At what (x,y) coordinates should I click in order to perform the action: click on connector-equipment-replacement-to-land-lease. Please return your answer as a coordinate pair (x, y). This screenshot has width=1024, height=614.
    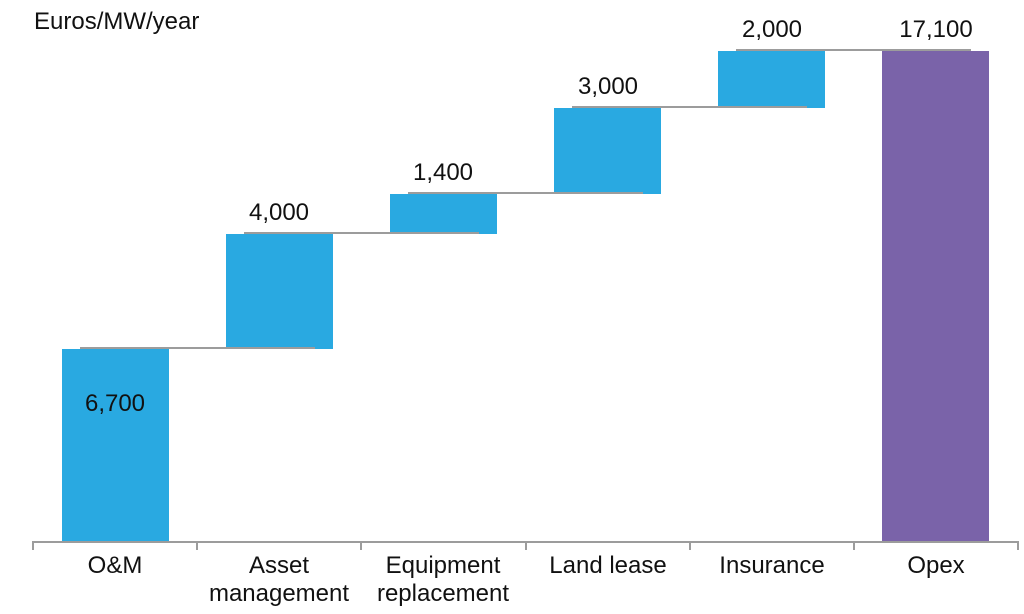
    Looking at the image, I should click on (525, 193).